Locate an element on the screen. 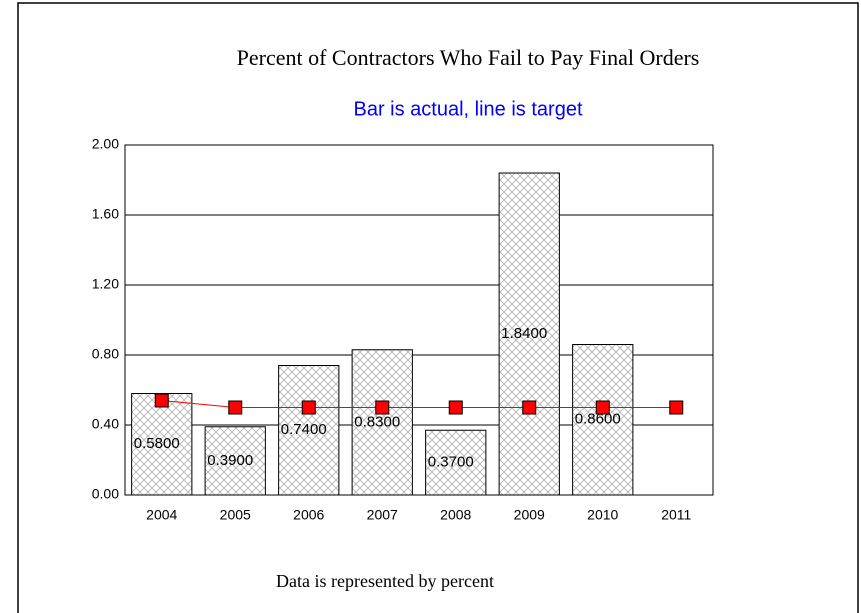  chart-subtitle: Bar is actual, line is target is located at coordinates (468, 109).